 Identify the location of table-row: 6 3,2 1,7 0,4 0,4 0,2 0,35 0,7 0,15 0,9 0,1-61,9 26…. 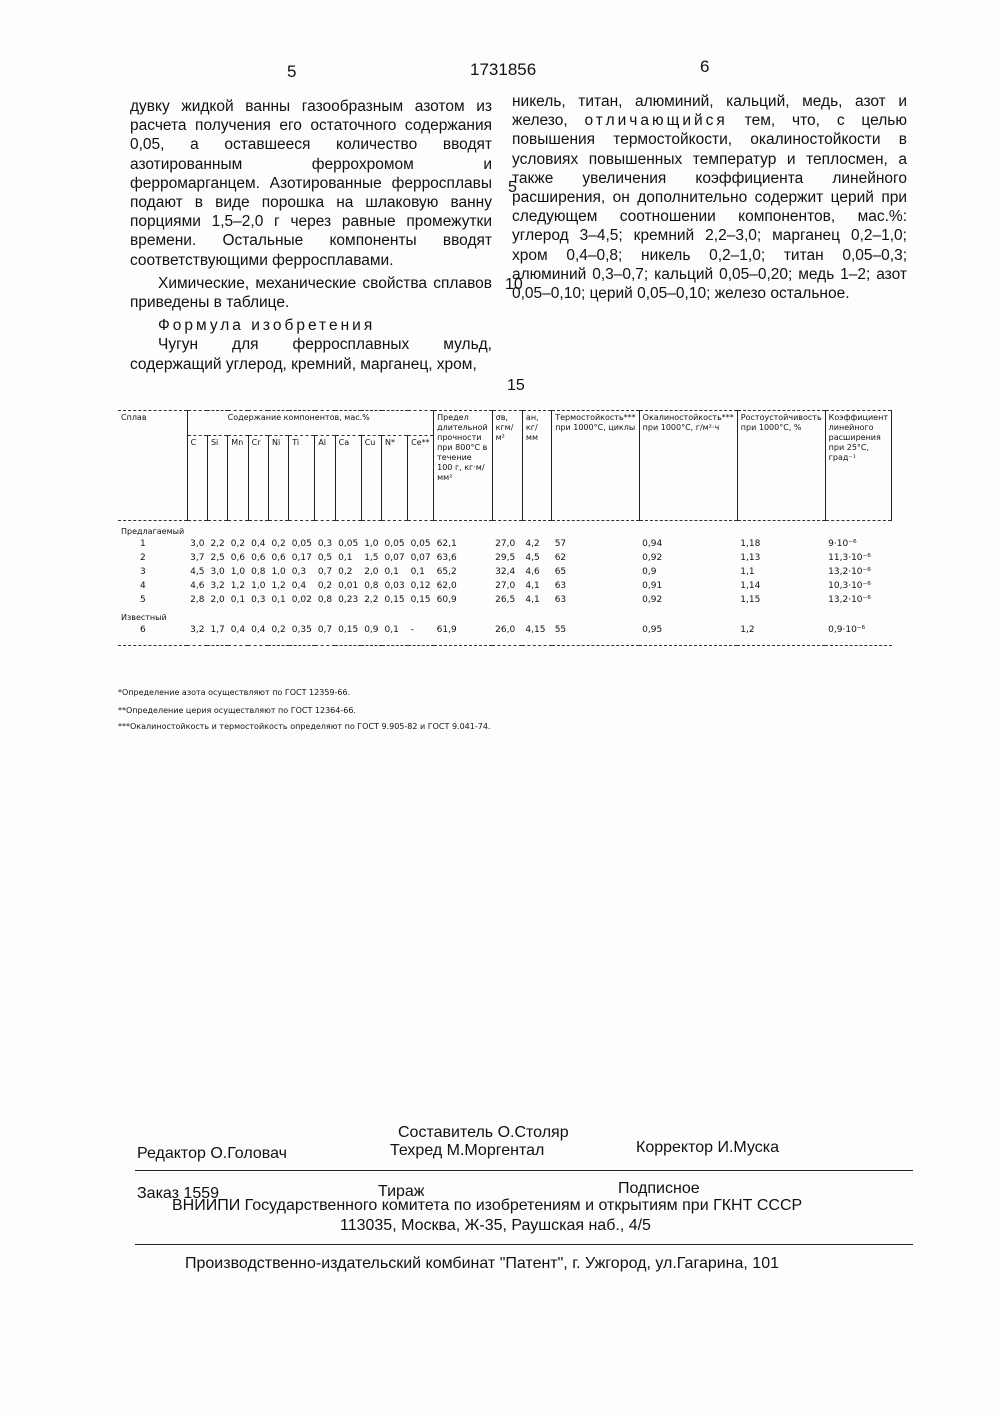
(505, 634).